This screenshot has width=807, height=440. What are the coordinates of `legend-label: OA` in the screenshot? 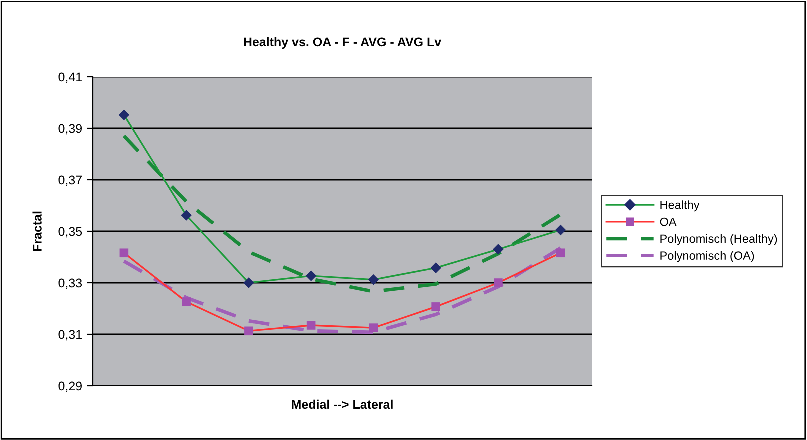 It's located at (668, 222).